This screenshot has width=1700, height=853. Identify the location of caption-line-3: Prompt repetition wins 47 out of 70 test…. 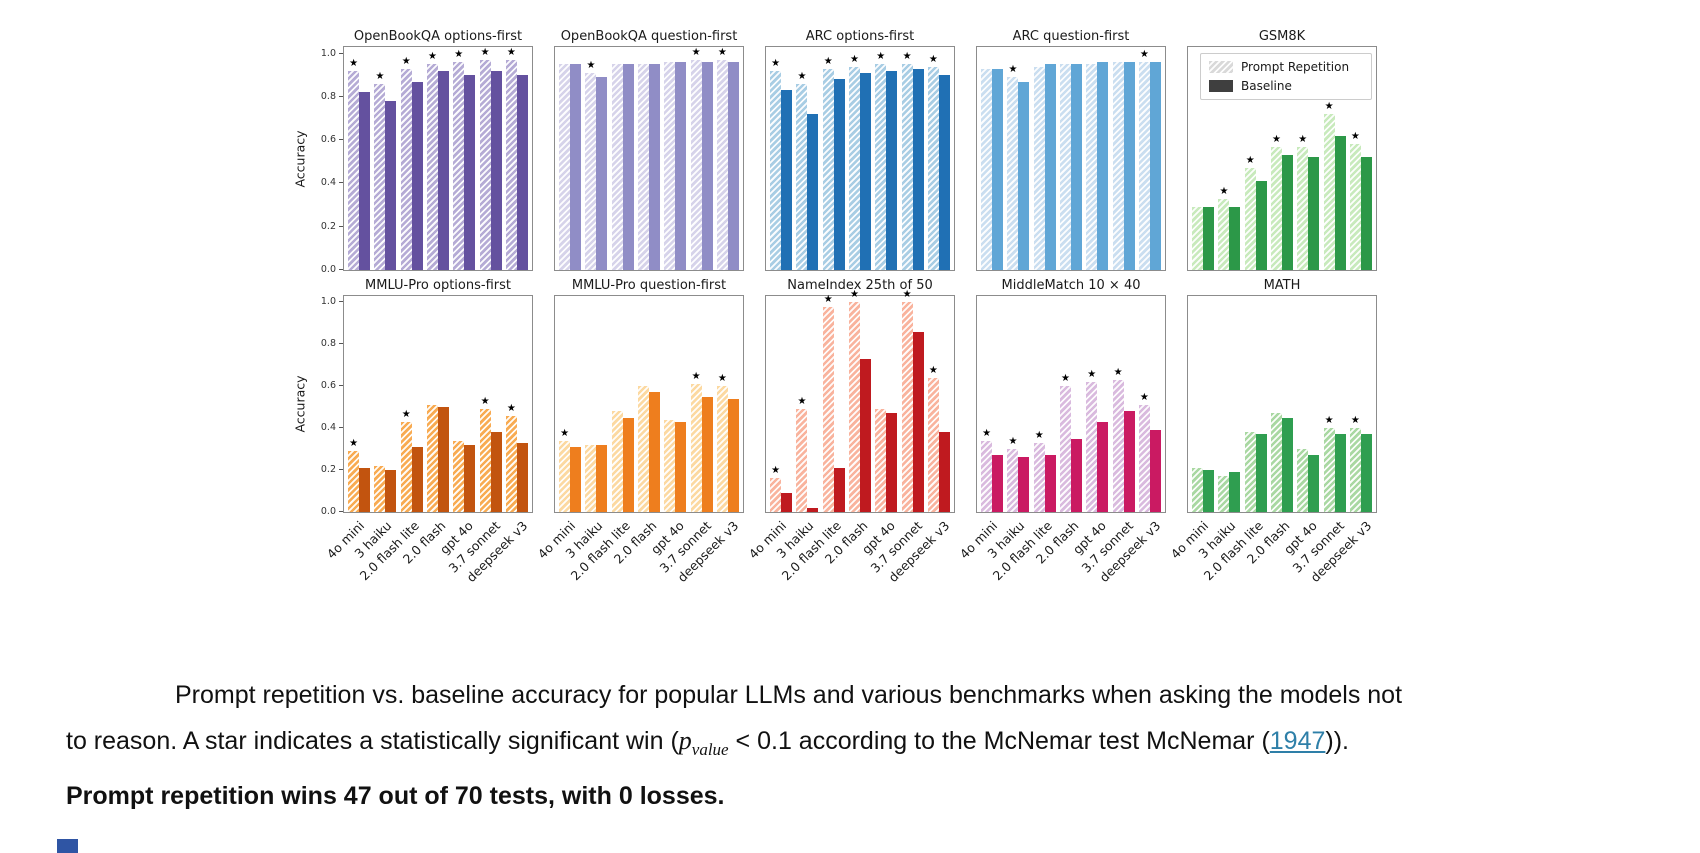
(395, 796).